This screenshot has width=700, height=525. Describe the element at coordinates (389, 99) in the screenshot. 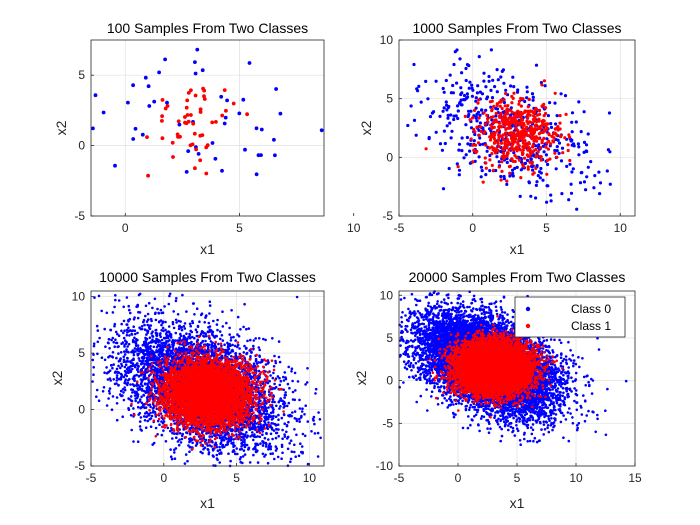

I see `y-tick-label: 5` at that location.